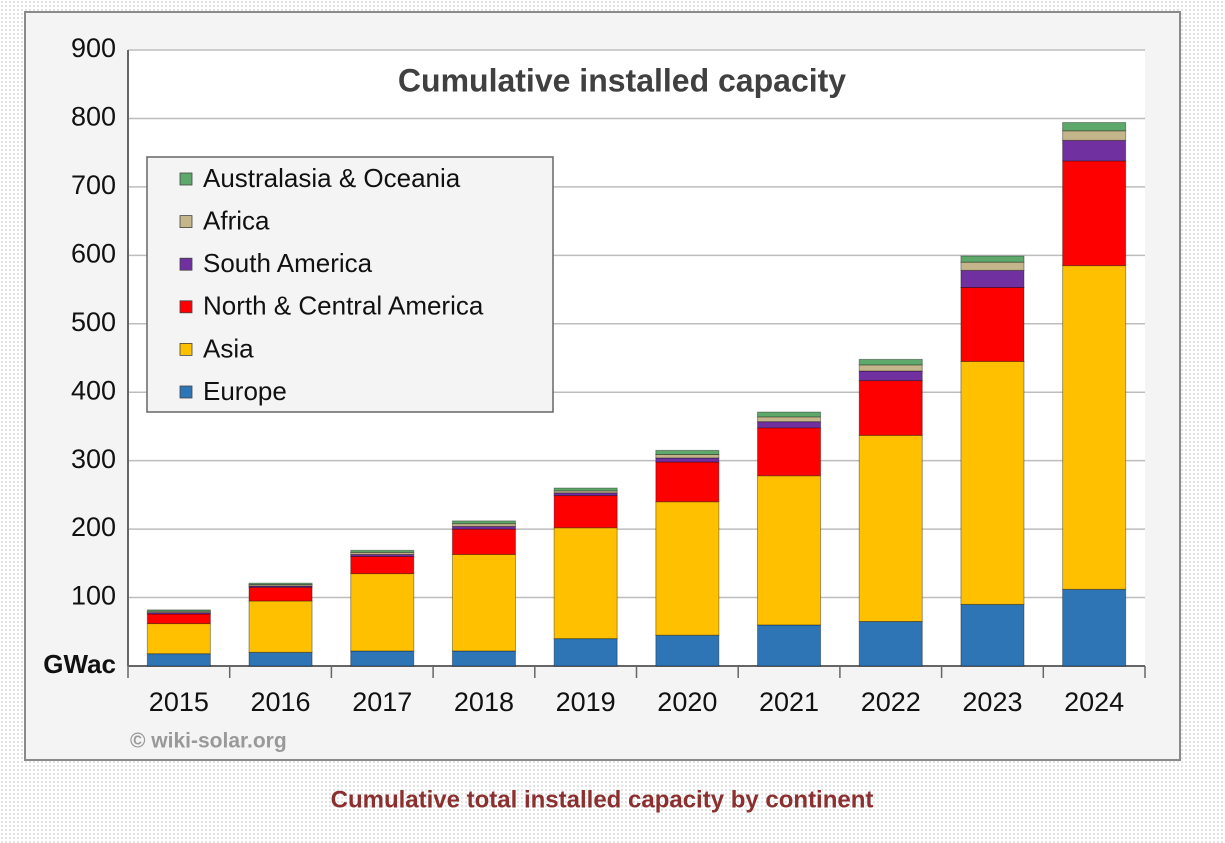 The image size is (1225, 843). Describe the element at coordinates (93, 253) in the screenshot. I see `y-tick-label: 600` at that location.